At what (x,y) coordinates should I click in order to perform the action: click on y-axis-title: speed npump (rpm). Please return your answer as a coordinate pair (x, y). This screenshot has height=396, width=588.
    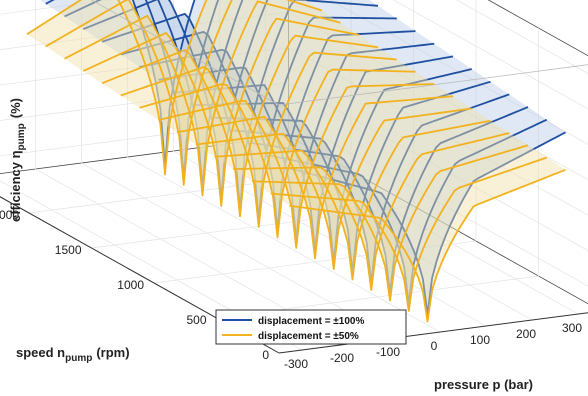
    Looking at the image, I should click on (73, 354).